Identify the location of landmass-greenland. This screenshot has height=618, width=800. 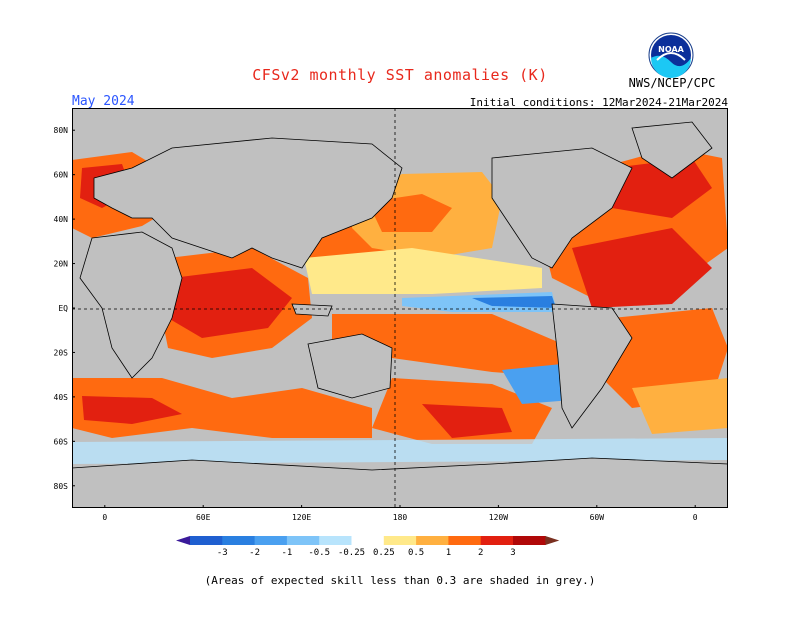
(672, 150).